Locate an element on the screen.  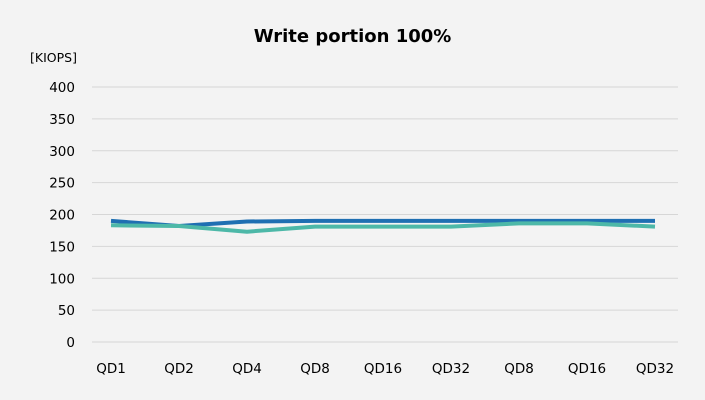
y-tick-label: 300 is located at coordinates (62, 152).